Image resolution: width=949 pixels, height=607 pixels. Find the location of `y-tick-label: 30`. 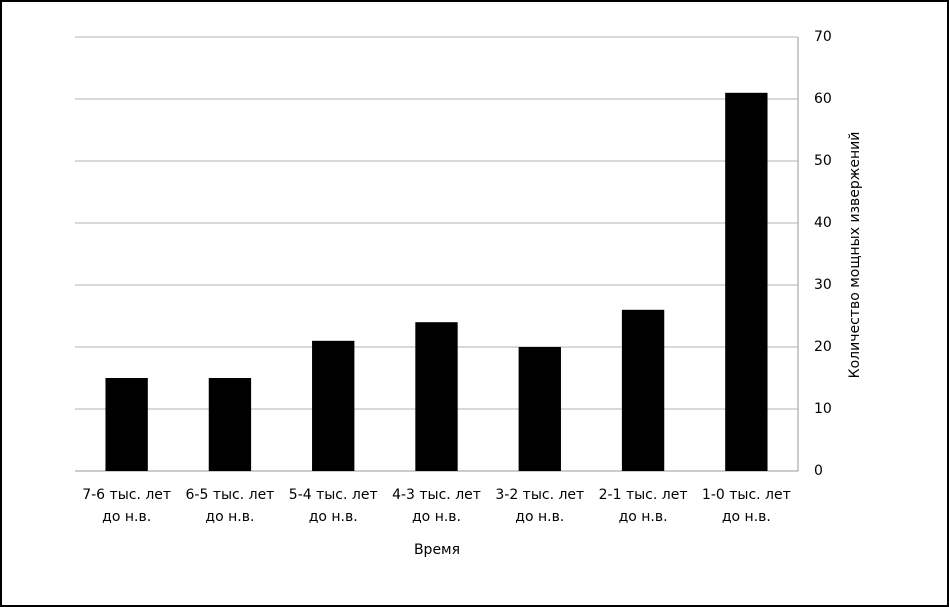

y-tick-label: 30 is located at coordinates (823, 285).